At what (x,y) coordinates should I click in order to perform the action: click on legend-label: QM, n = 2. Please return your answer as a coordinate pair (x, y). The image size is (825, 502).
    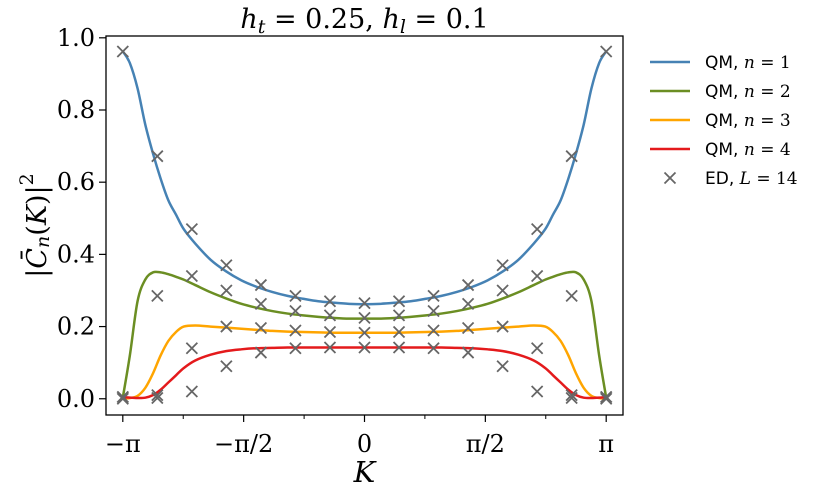
    Looking at the image, I should click on (748, 92).